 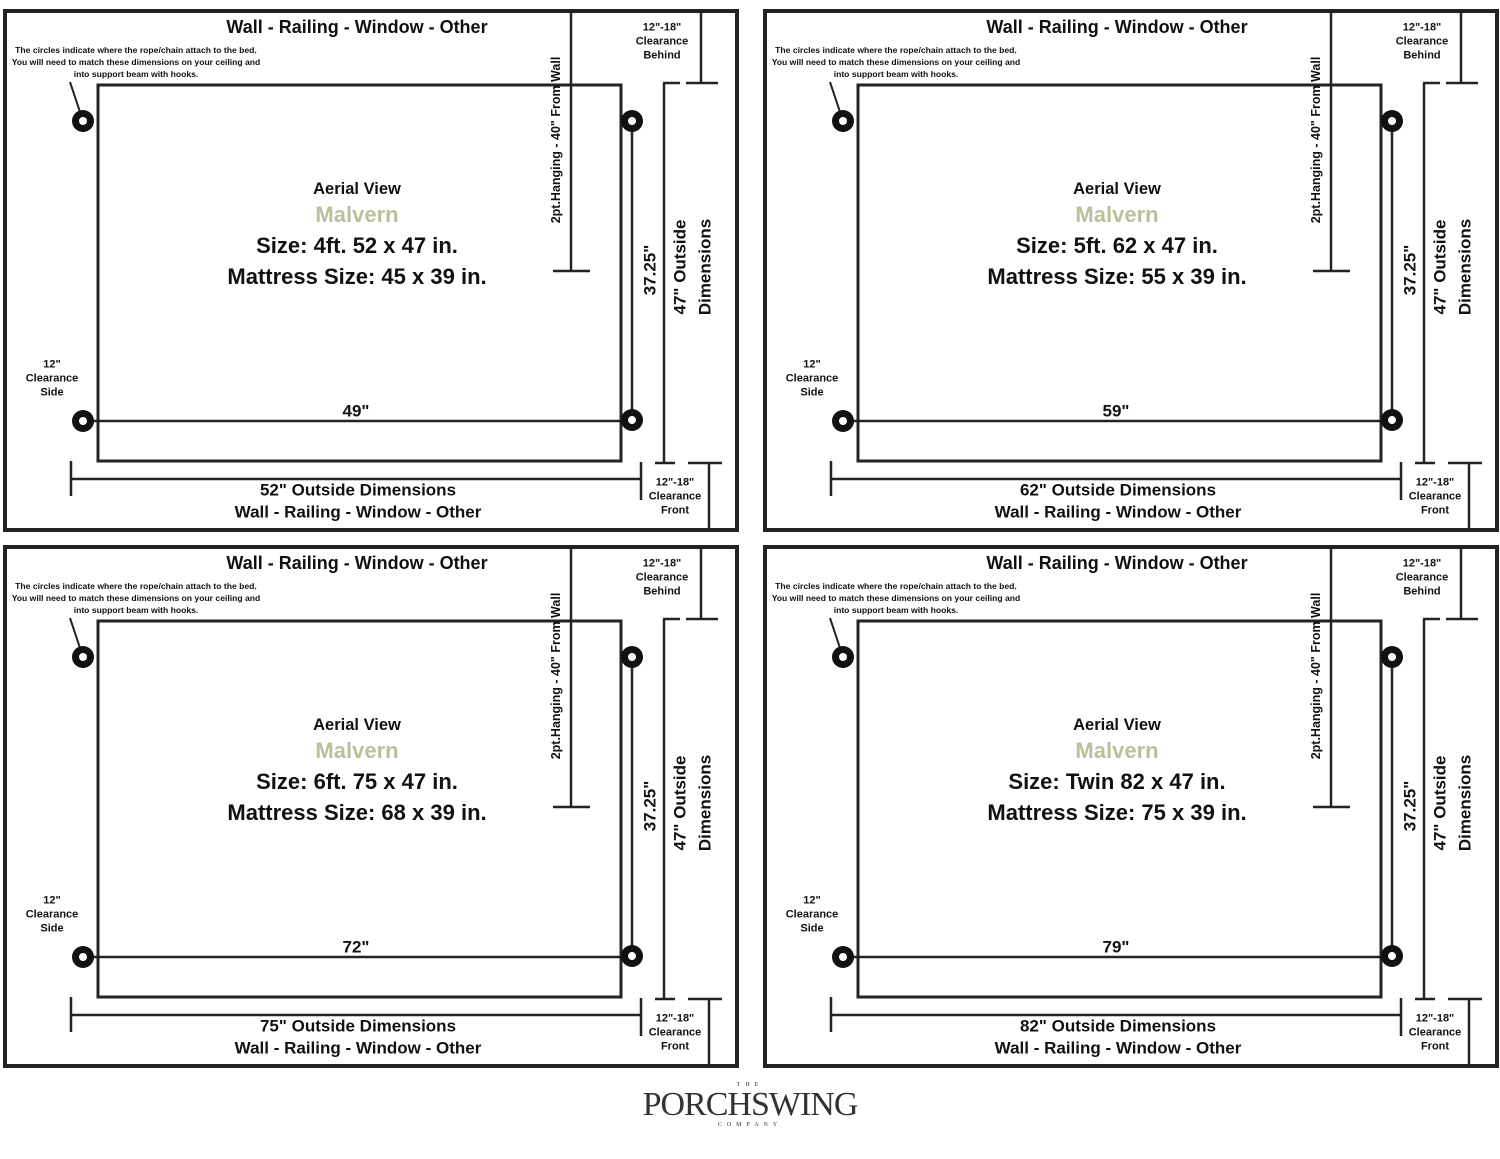 I want to click on bed-size: Size: 5ft. 62 x 47 in., so click(x=1117, y=245).